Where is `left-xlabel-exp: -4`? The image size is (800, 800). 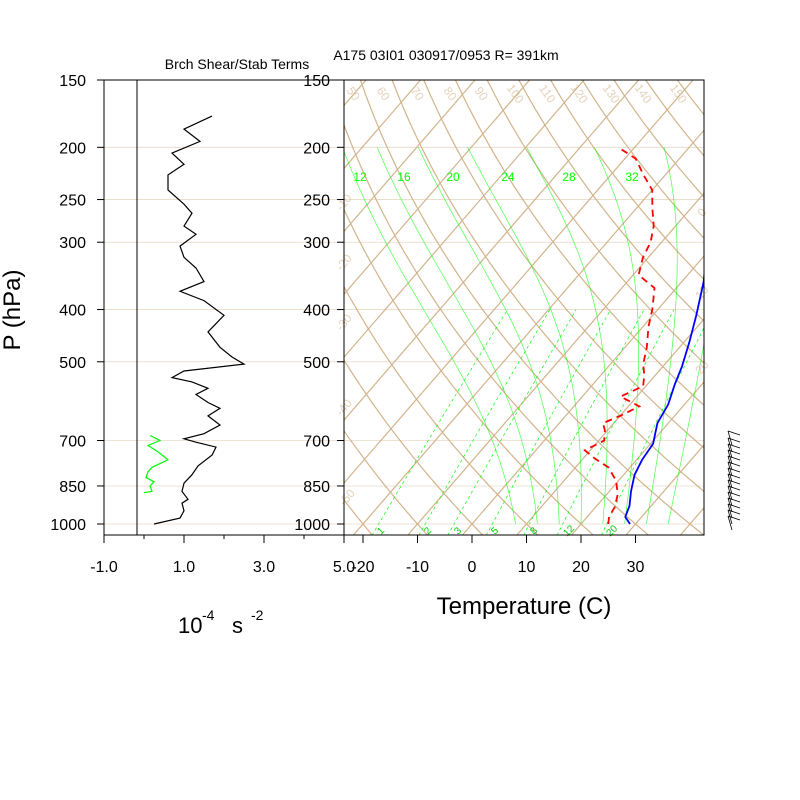
left-xlabel-exp: -4 is located at coordinates (208, 615).